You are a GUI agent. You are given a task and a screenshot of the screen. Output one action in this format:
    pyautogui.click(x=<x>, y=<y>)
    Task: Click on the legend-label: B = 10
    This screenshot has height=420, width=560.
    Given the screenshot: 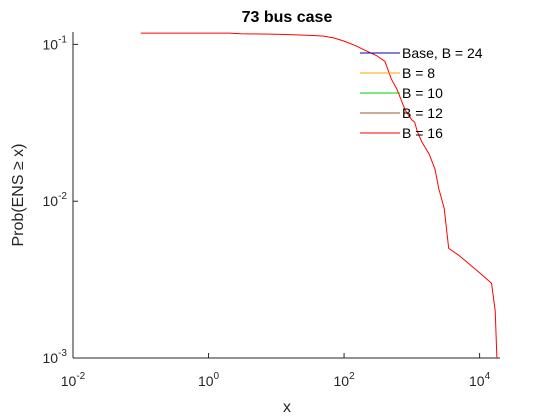 What is the action you would take?
    pyautogui.click(x=422, y=93)
    